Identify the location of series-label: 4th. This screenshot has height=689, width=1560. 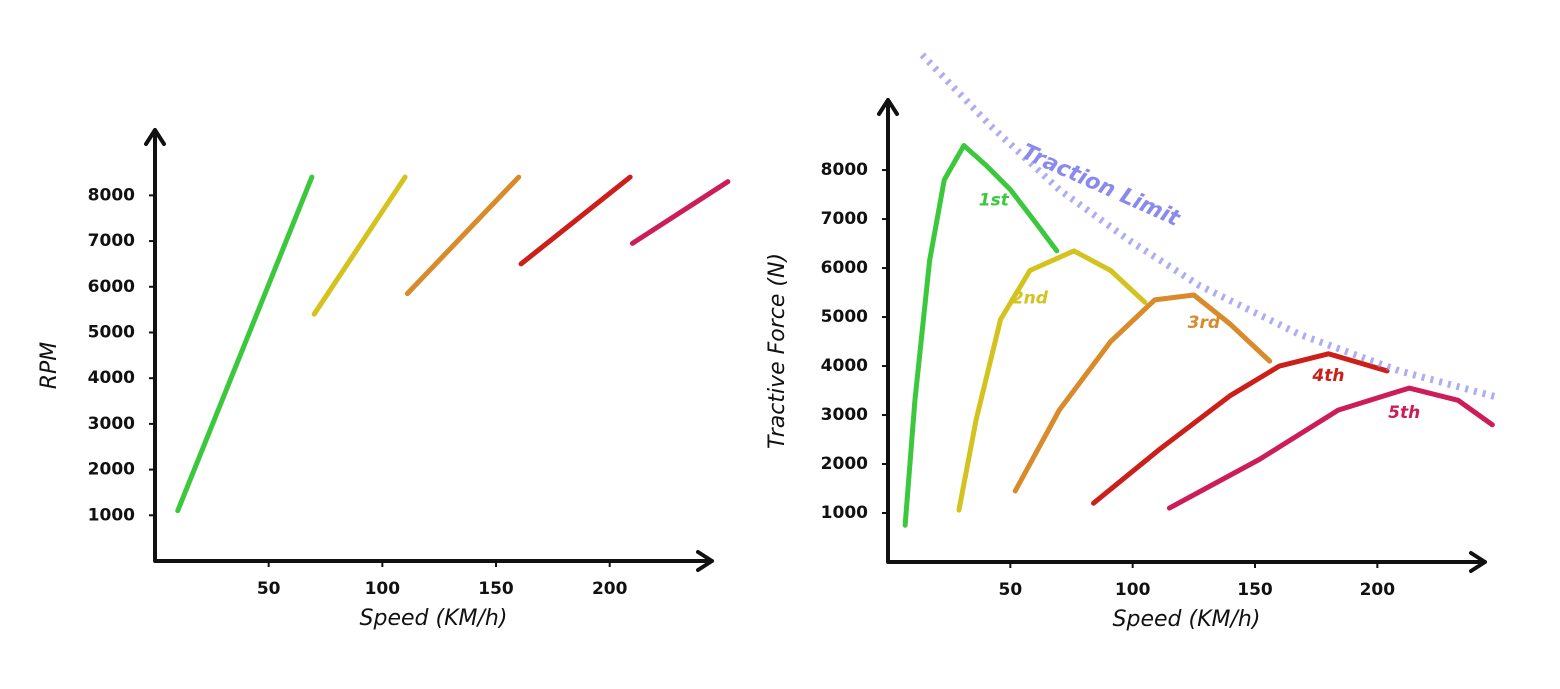
(1327, 376).